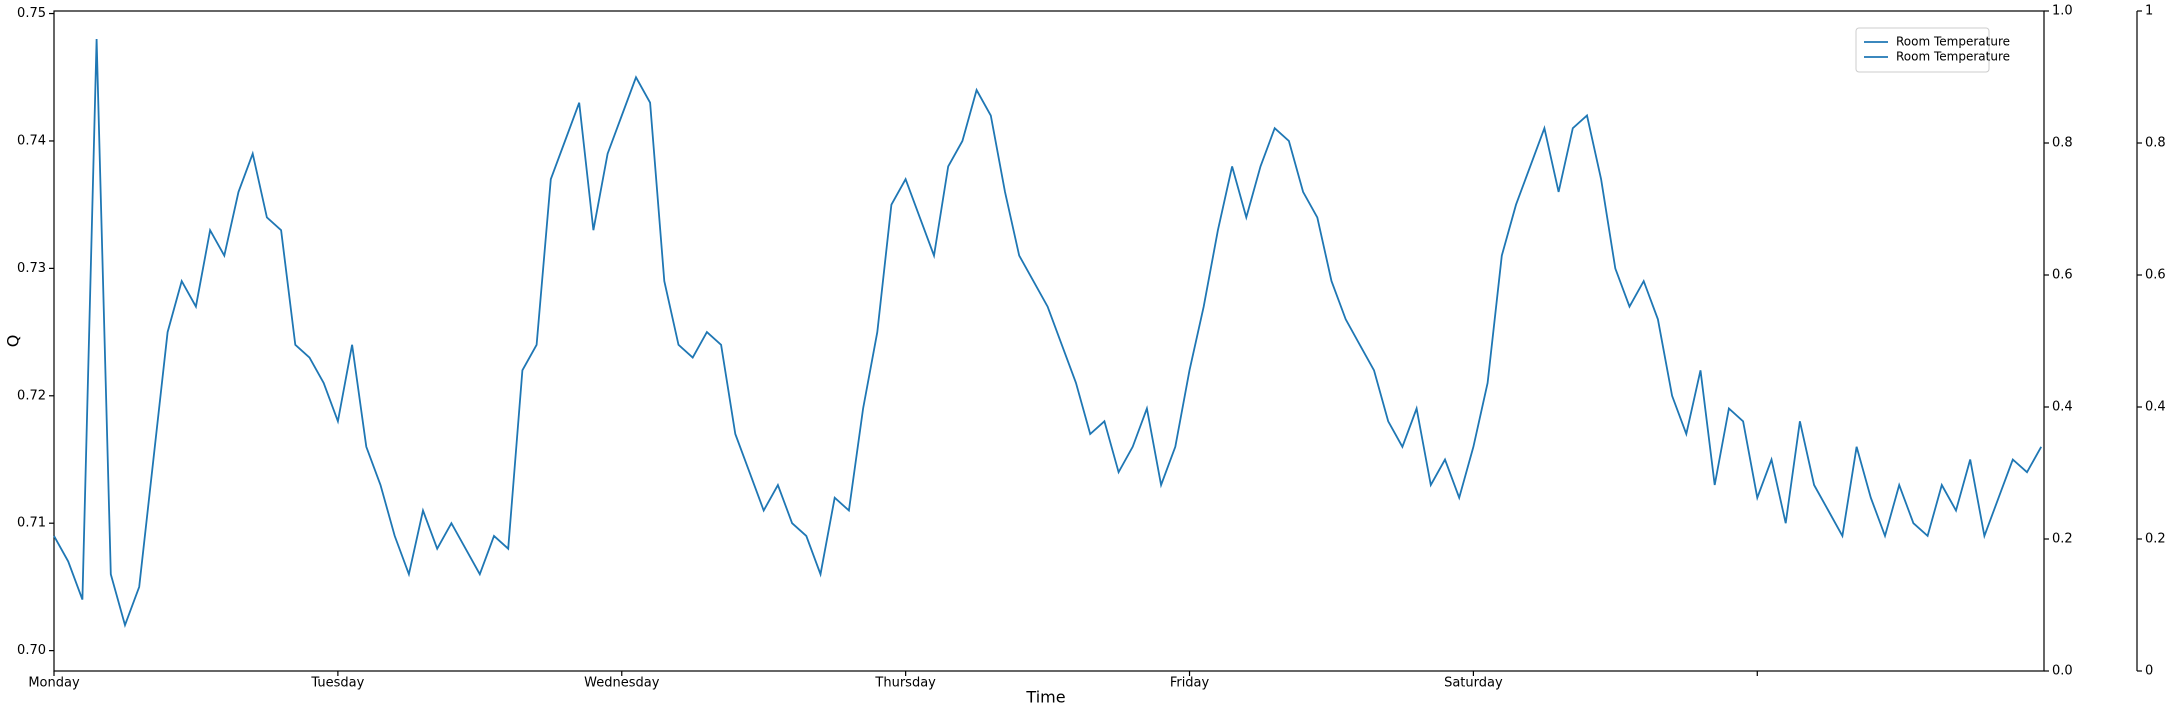 The width and height of the screenshot is (2168, 712). What do you see at coordinates (31, 395) in the screenshot?
I see `y-tick-label: 0.72` at bounding box center [31, 395].